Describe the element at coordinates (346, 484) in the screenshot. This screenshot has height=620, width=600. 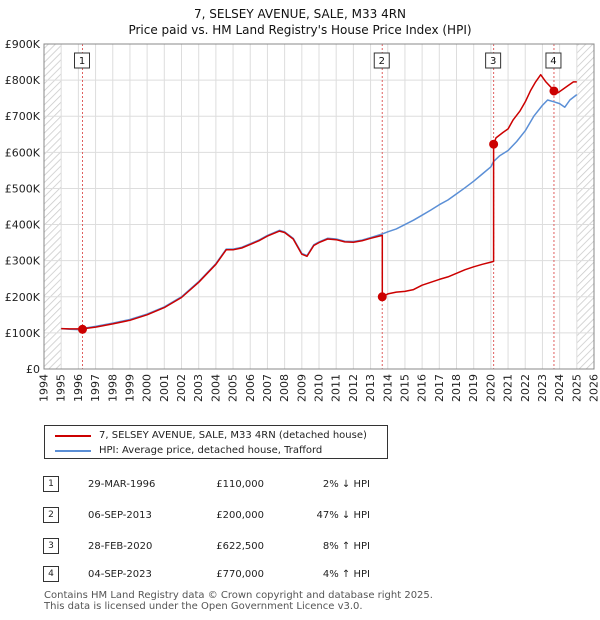
I see `transaction-hpi-diff: 2% ↓ HPI` at that location.